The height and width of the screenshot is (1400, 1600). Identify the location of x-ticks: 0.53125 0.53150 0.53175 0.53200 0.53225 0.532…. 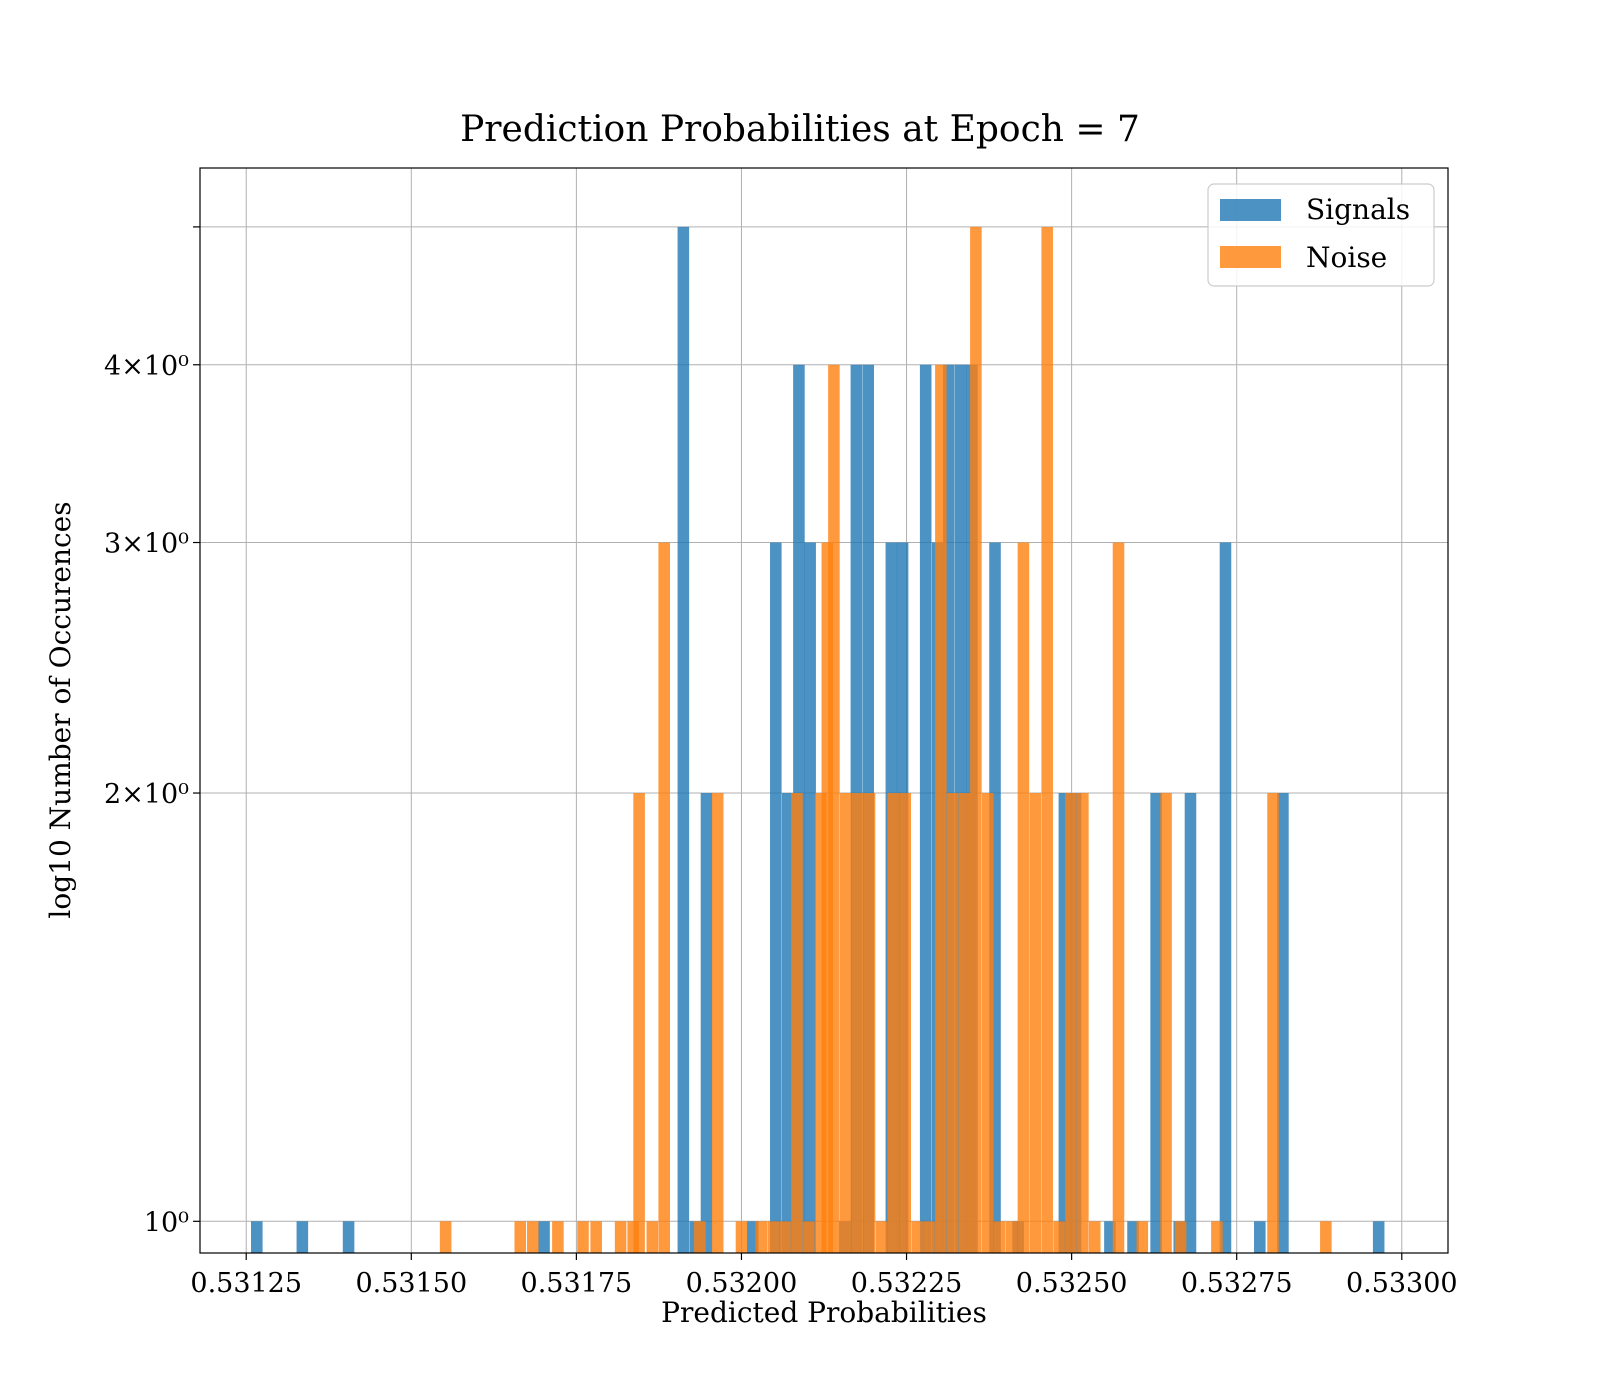
(824, 1276).